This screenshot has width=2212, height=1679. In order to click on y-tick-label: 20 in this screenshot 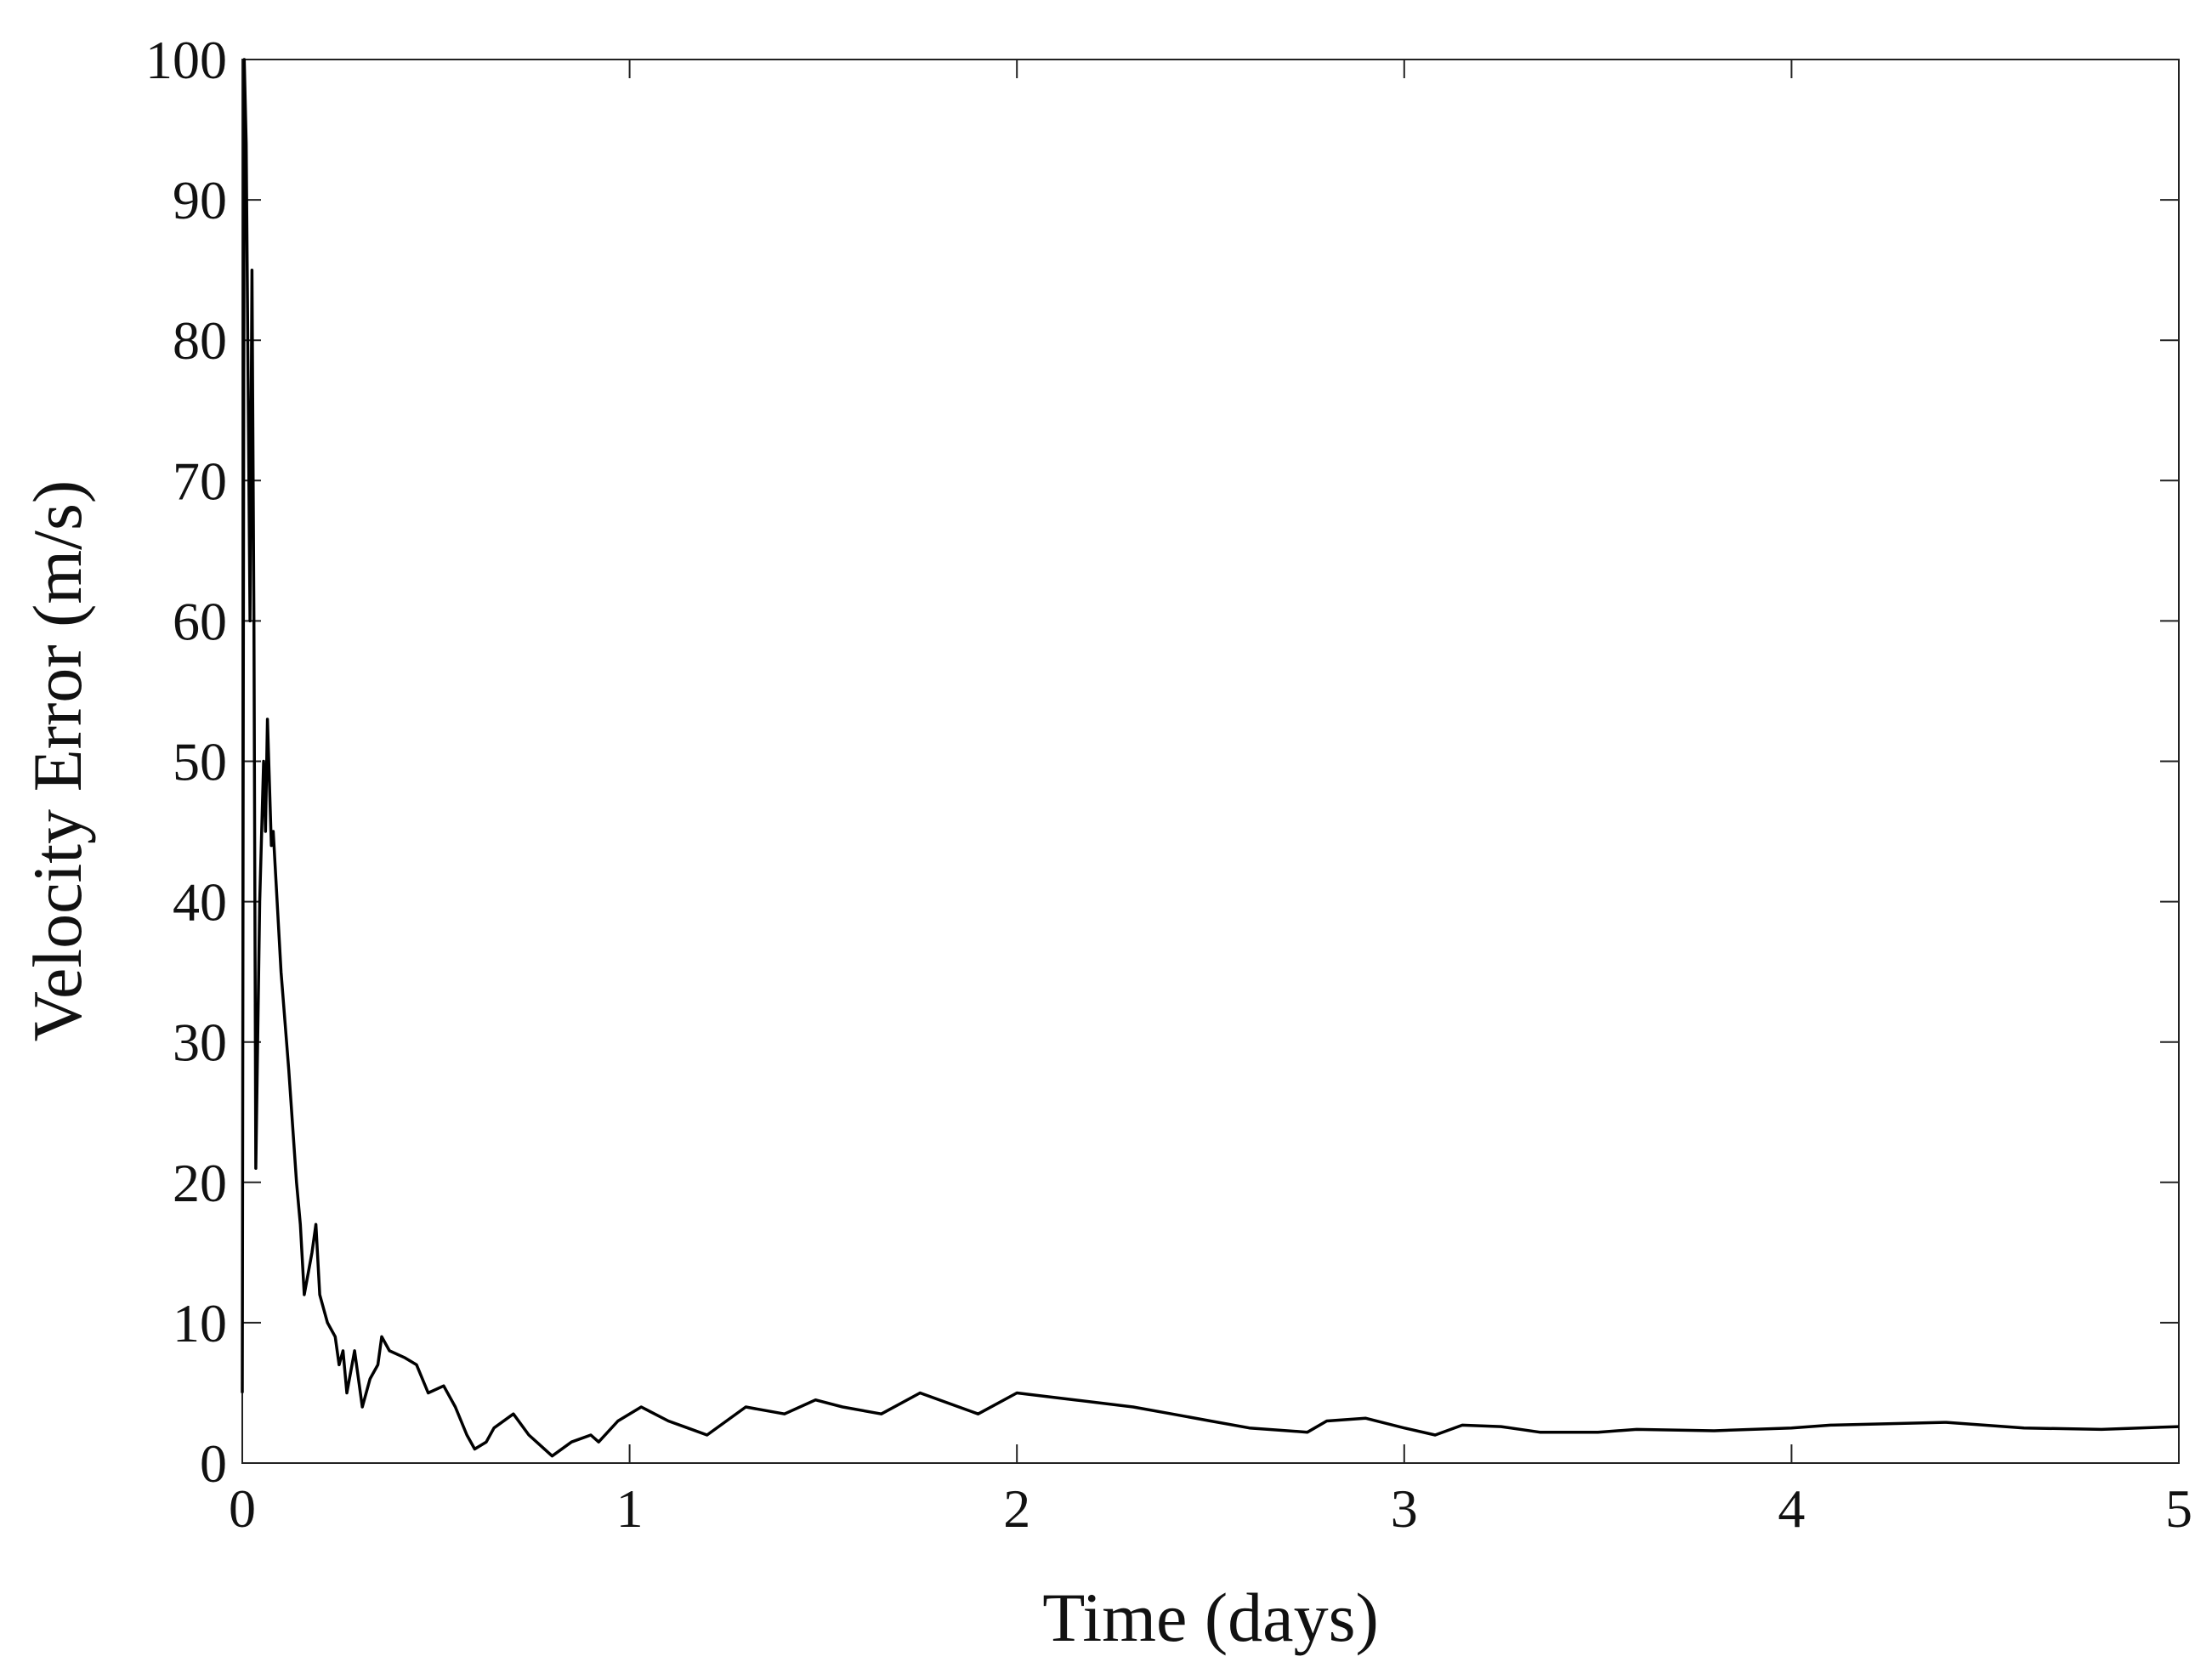, I will do `click(200, 1183)`.